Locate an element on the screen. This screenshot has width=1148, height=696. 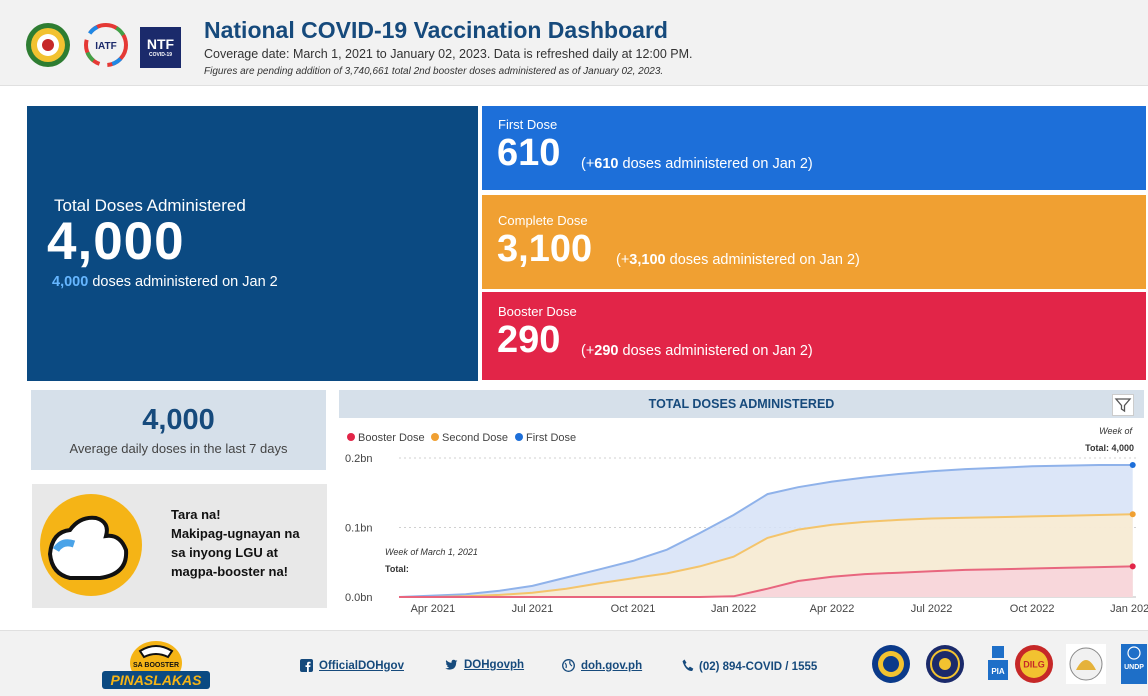
ntf-logo-text: NTF is located at coordinates (160, 44).